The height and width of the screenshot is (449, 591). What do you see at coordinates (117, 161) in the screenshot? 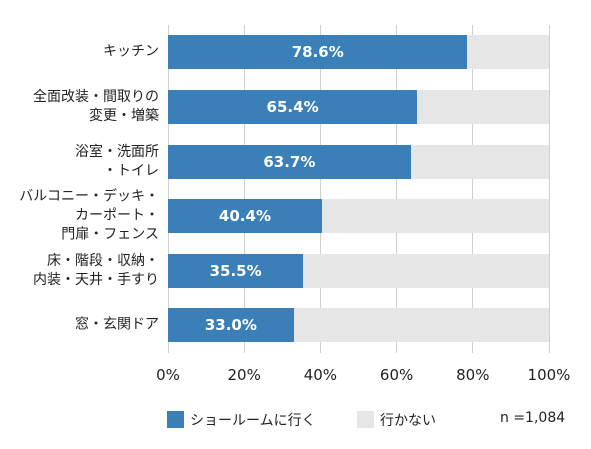
I see `category-label: 浴室・洗面所 ・トイレ` at bounding box center [117, 161].